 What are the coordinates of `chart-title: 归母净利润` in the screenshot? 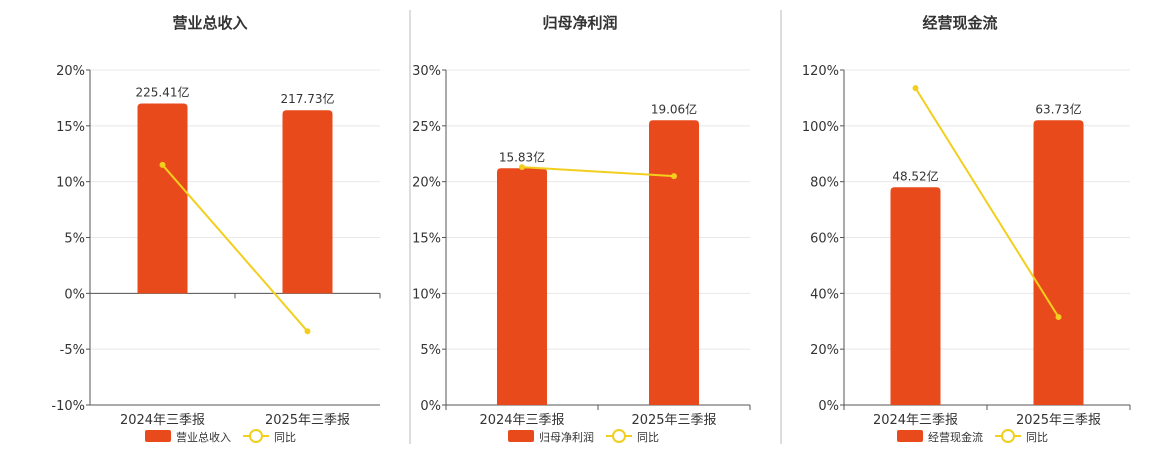 It's located at (579, 23).